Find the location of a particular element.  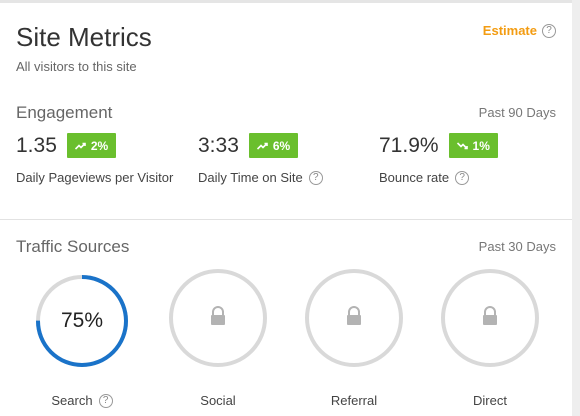

trend-change: 6% is located at coordinates (281, 145).